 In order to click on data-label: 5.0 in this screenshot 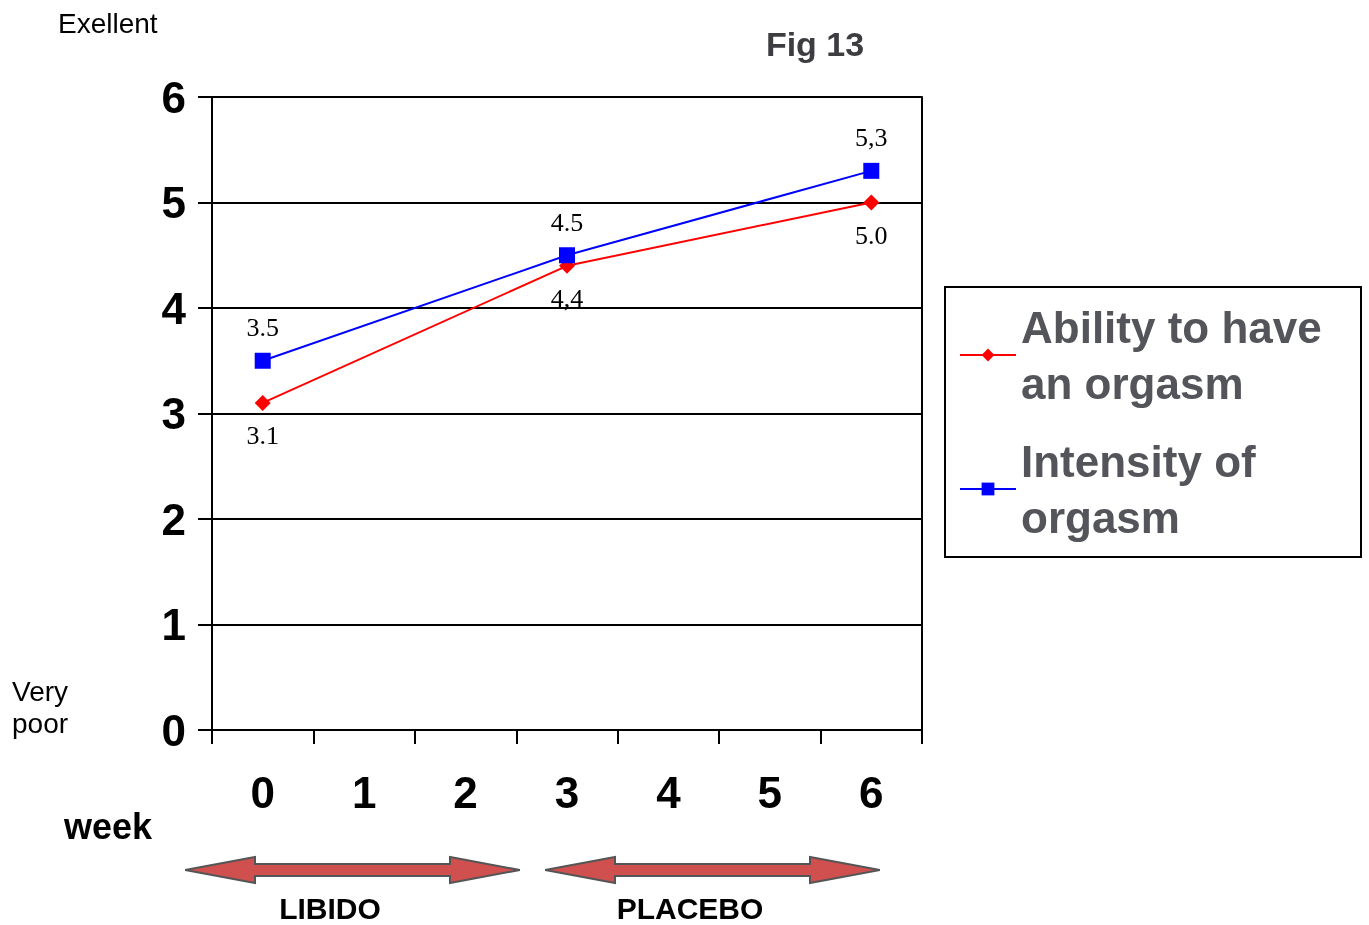, I will do `click(871, 235)`.